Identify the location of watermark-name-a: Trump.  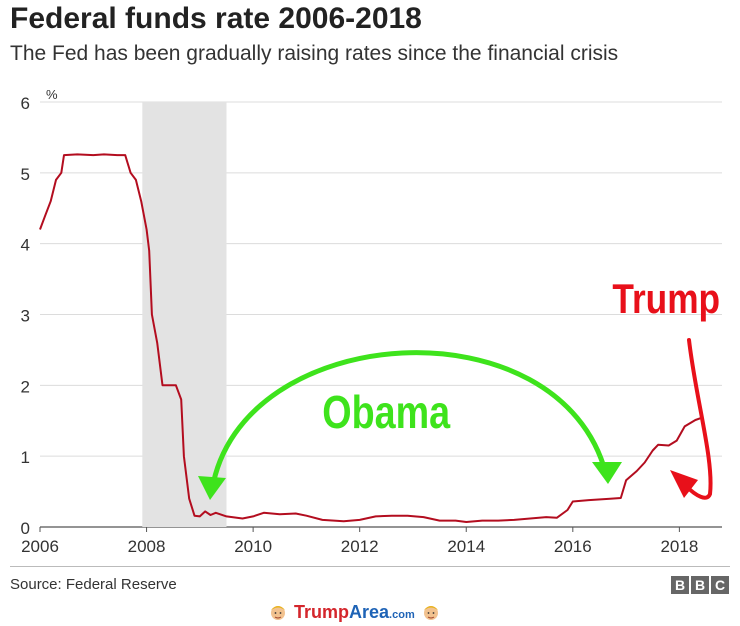
(322, 611).